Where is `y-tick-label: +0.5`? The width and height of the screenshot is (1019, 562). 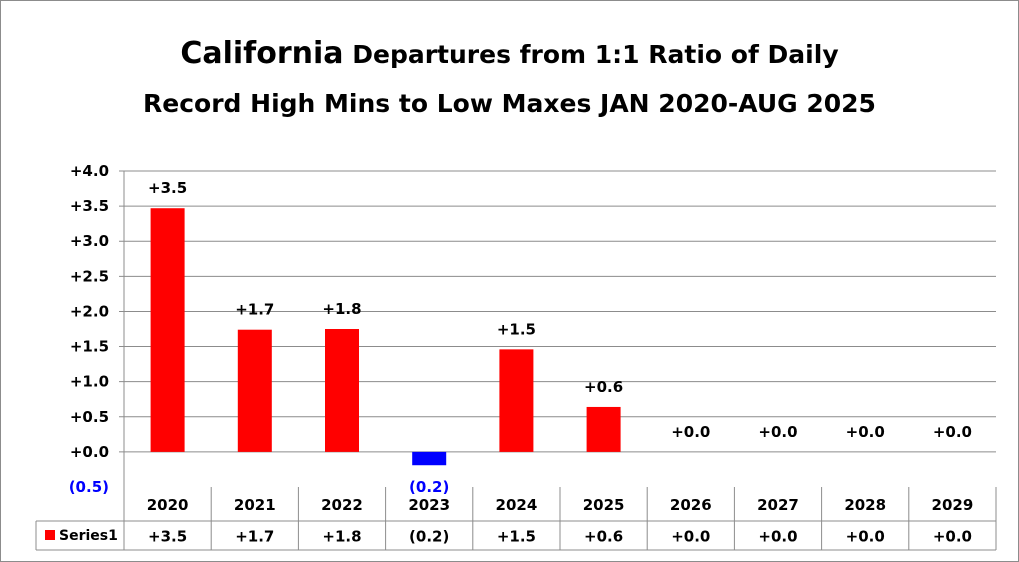
y-tick-label: +0.5 is located at coordinates (89, 417).